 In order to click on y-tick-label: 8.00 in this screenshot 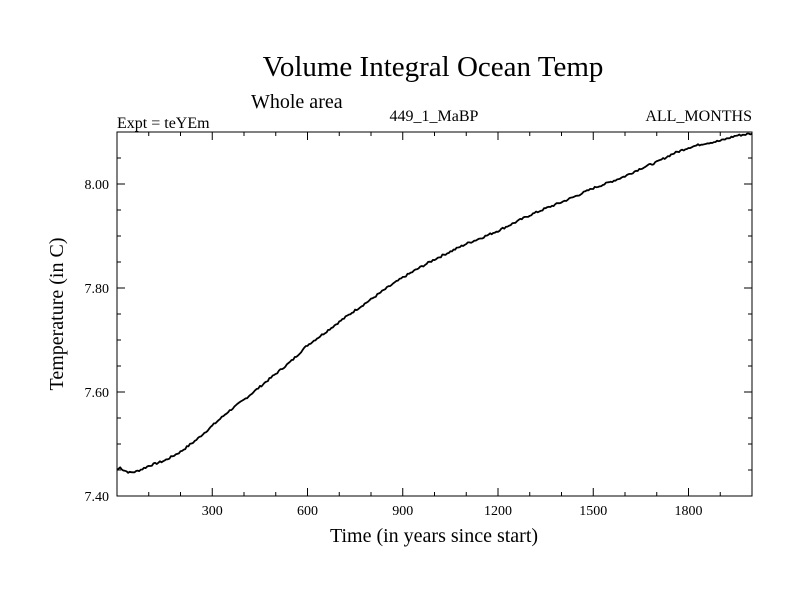, I will do `click(97, 185)`.